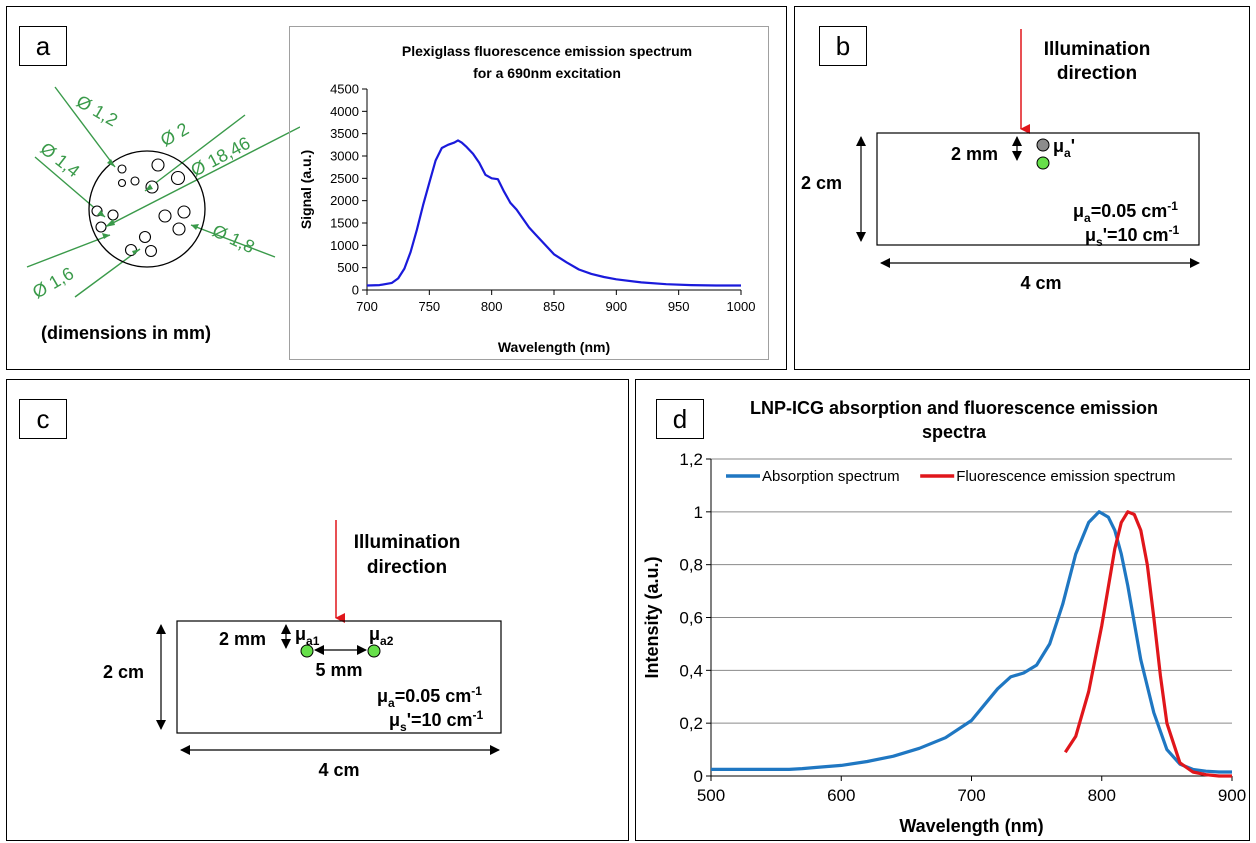 Image resolution: width=1256 pixels, height=843 pixels. I want to click on chart-title-line-1: spectra, so click(954, 432).